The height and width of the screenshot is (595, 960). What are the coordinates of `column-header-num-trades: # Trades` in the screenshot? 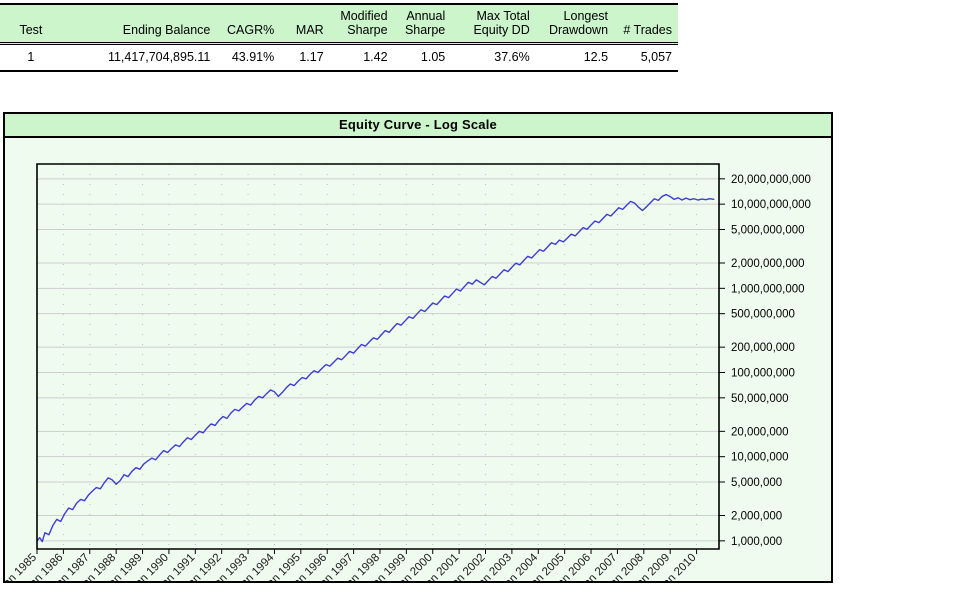 It's located at (646, 24).